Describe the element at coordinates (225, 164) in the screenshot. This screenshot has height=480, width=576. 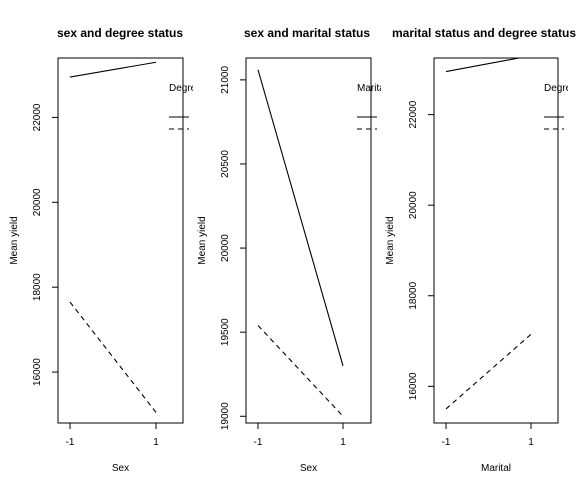
I see `y-tick-label: 20500` at that location.